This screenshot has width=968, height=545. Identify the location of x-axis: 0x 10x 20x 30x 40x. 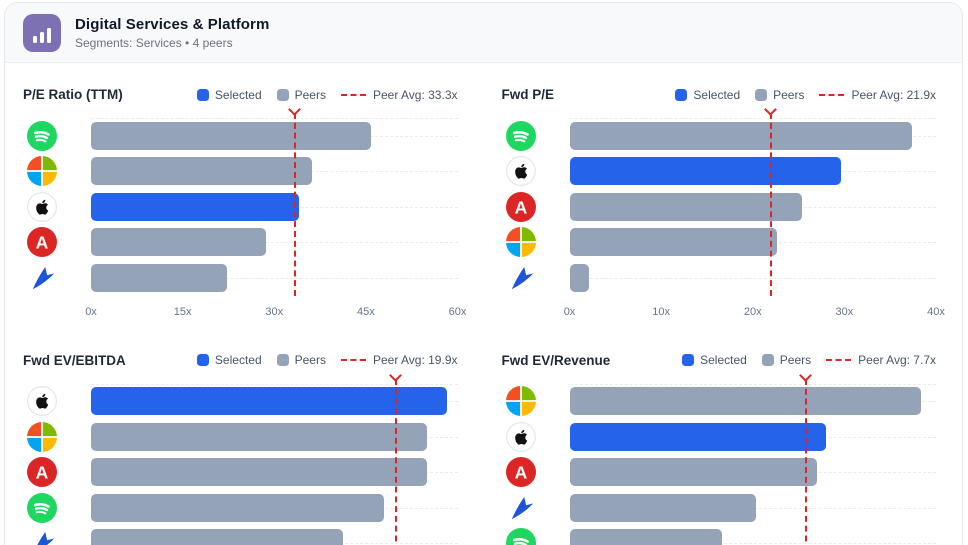
(754, 315).